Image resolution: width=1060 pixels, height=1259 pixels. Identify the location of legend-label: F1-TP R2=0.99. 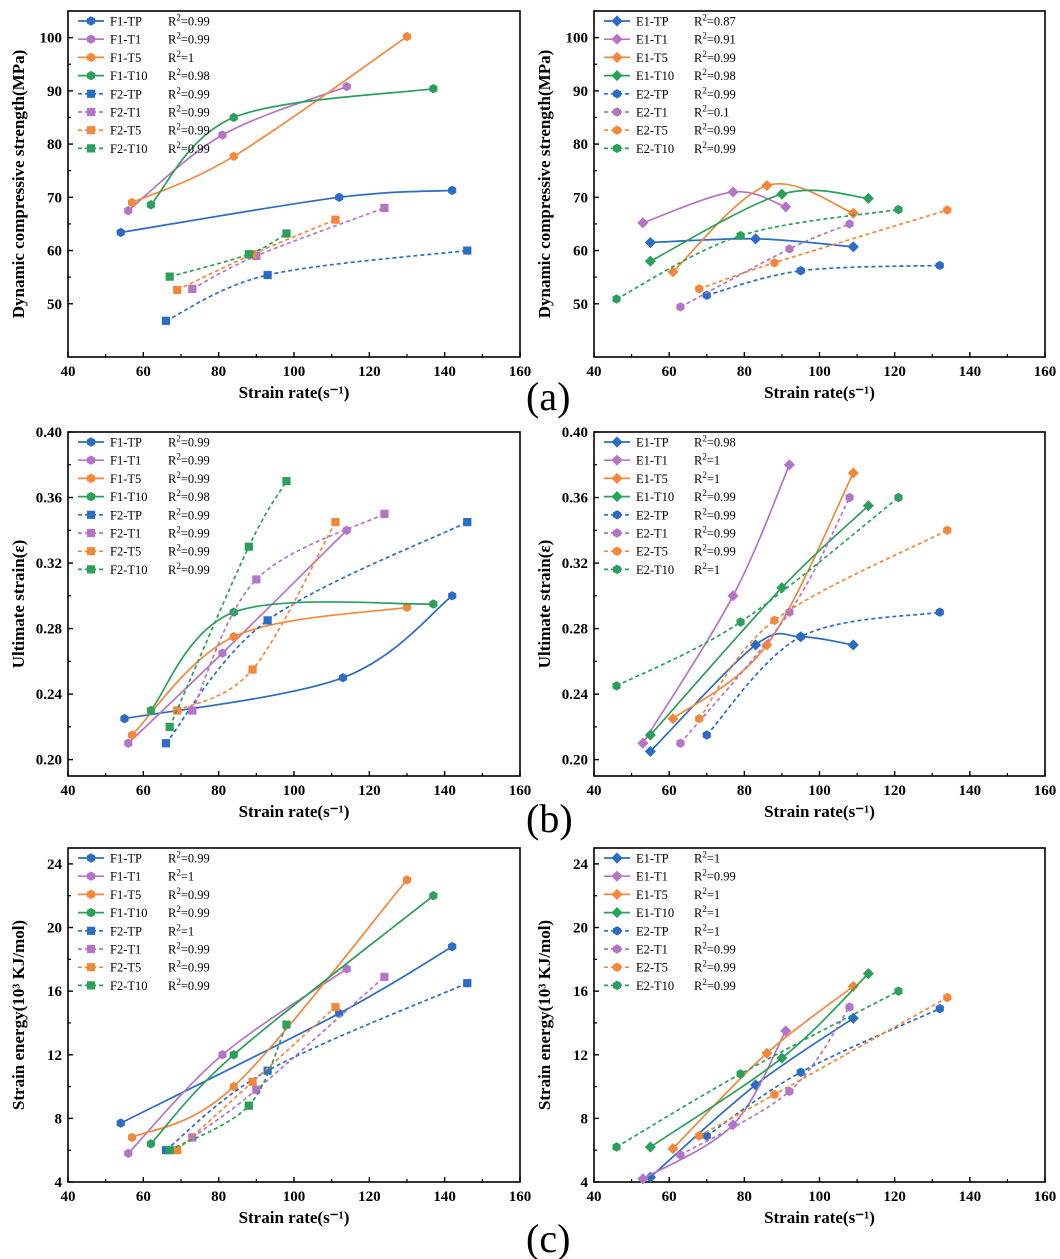
(160, 442).